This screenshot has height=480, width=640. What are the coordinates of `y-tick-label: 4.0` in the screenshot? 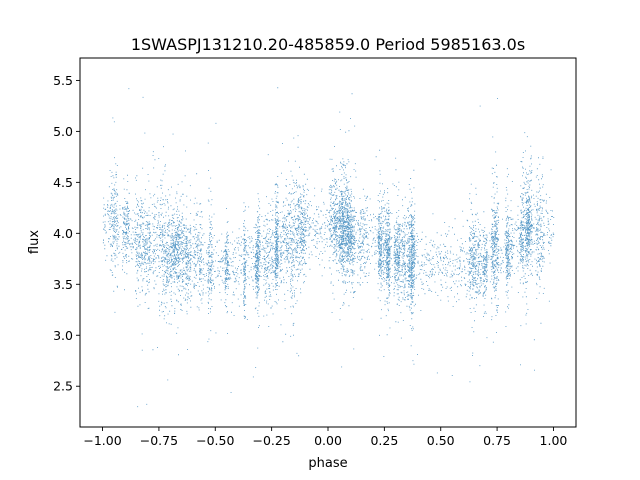 It's located at (63, 233).